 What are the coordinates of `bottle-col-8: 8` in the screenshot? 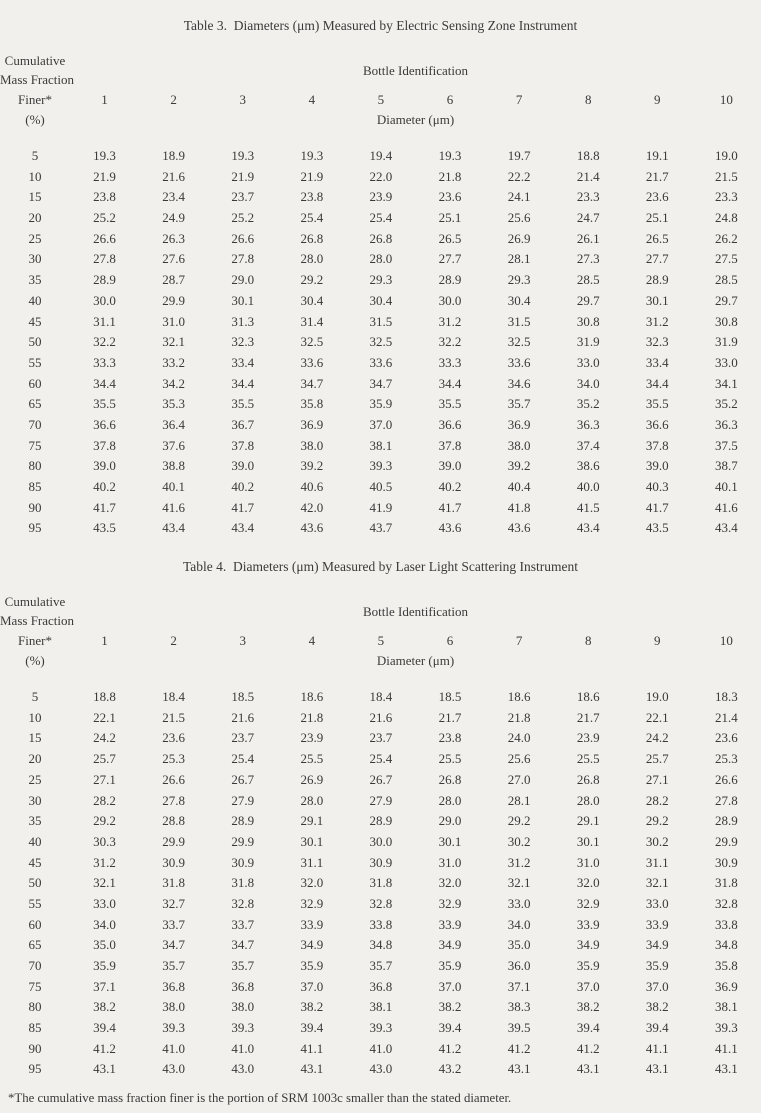 It's located at (588, 99).